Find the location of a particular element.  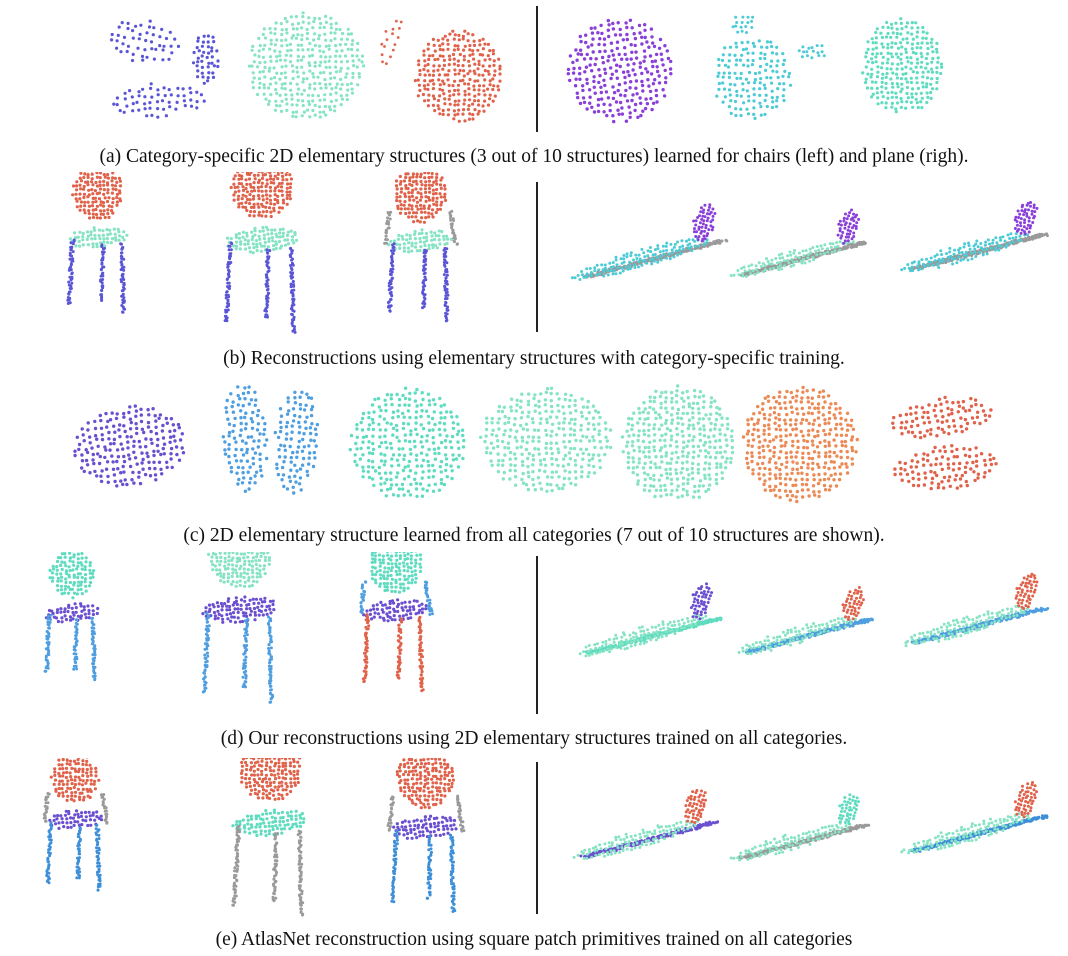

structure-mint is located at coordinates (306, 65).